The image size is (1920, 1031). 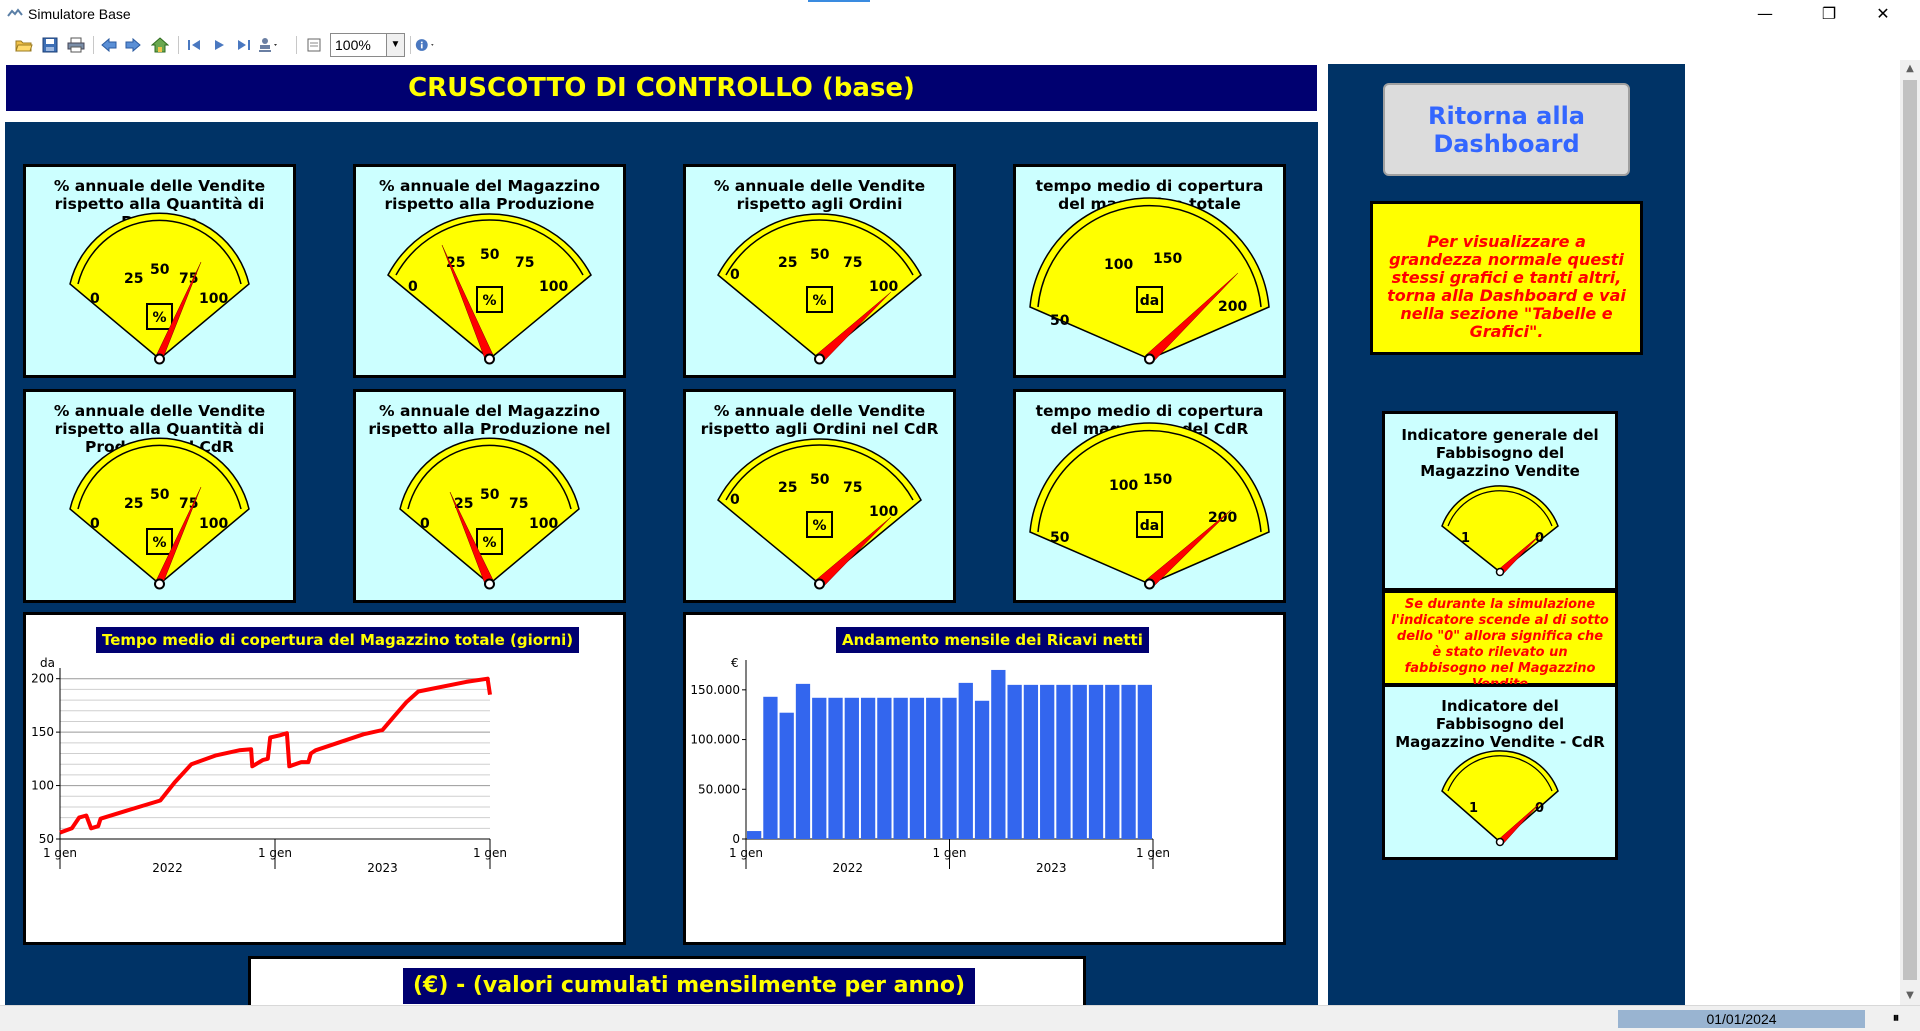 What do you see at coordinates (960, 1018) in the screenshot?
I see `status-bar: 01/01/2024 ⏸` at bounding box center [960, 1018].